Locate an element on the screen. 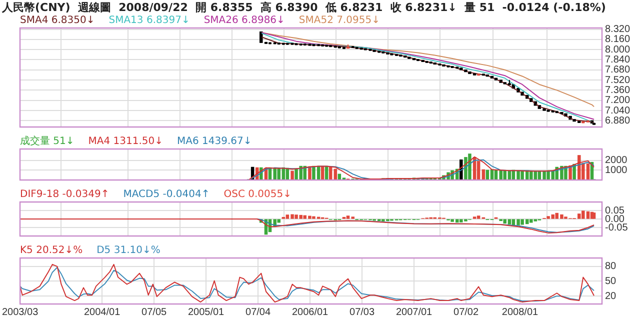 The height and width of the screenshot is (321, 640). chart-title: 人民幣(CNY) 週線圖 2008/09/22 開 6.8355 高 6.8390 低 6.8231 收 6.8231↓ 量 51 -0.0124 (-0.18%) is located at coordinates (304, 7).